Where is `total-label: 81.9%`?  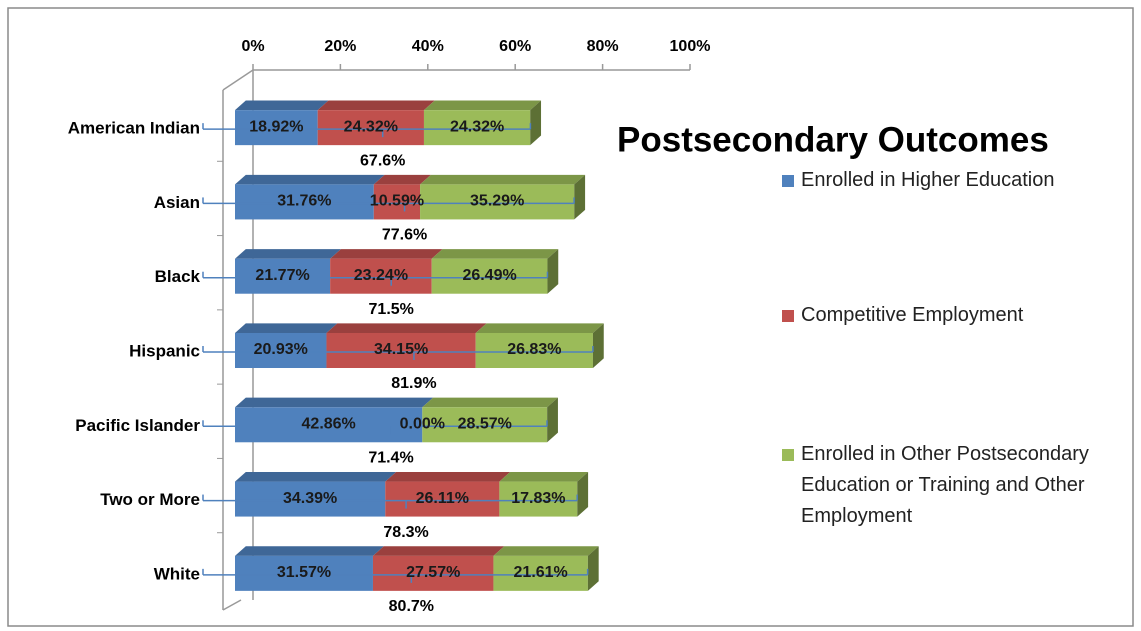 total-label: 81.9% is located at coordinates (413, 383).